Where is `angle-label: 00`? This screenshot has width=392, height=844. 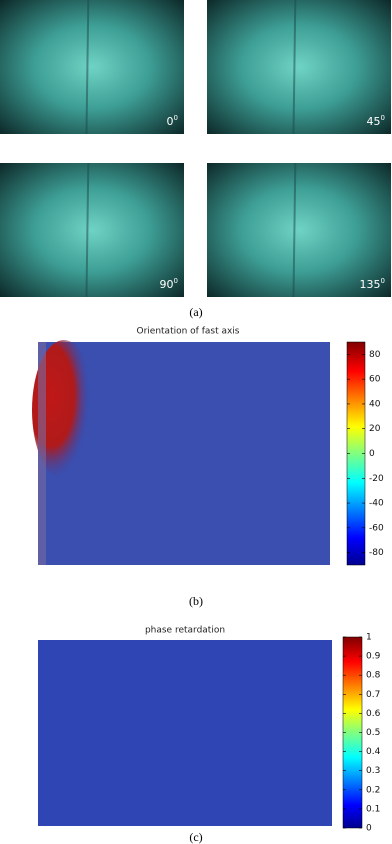 angle-label: 00 is located at coordinates (172, 121).